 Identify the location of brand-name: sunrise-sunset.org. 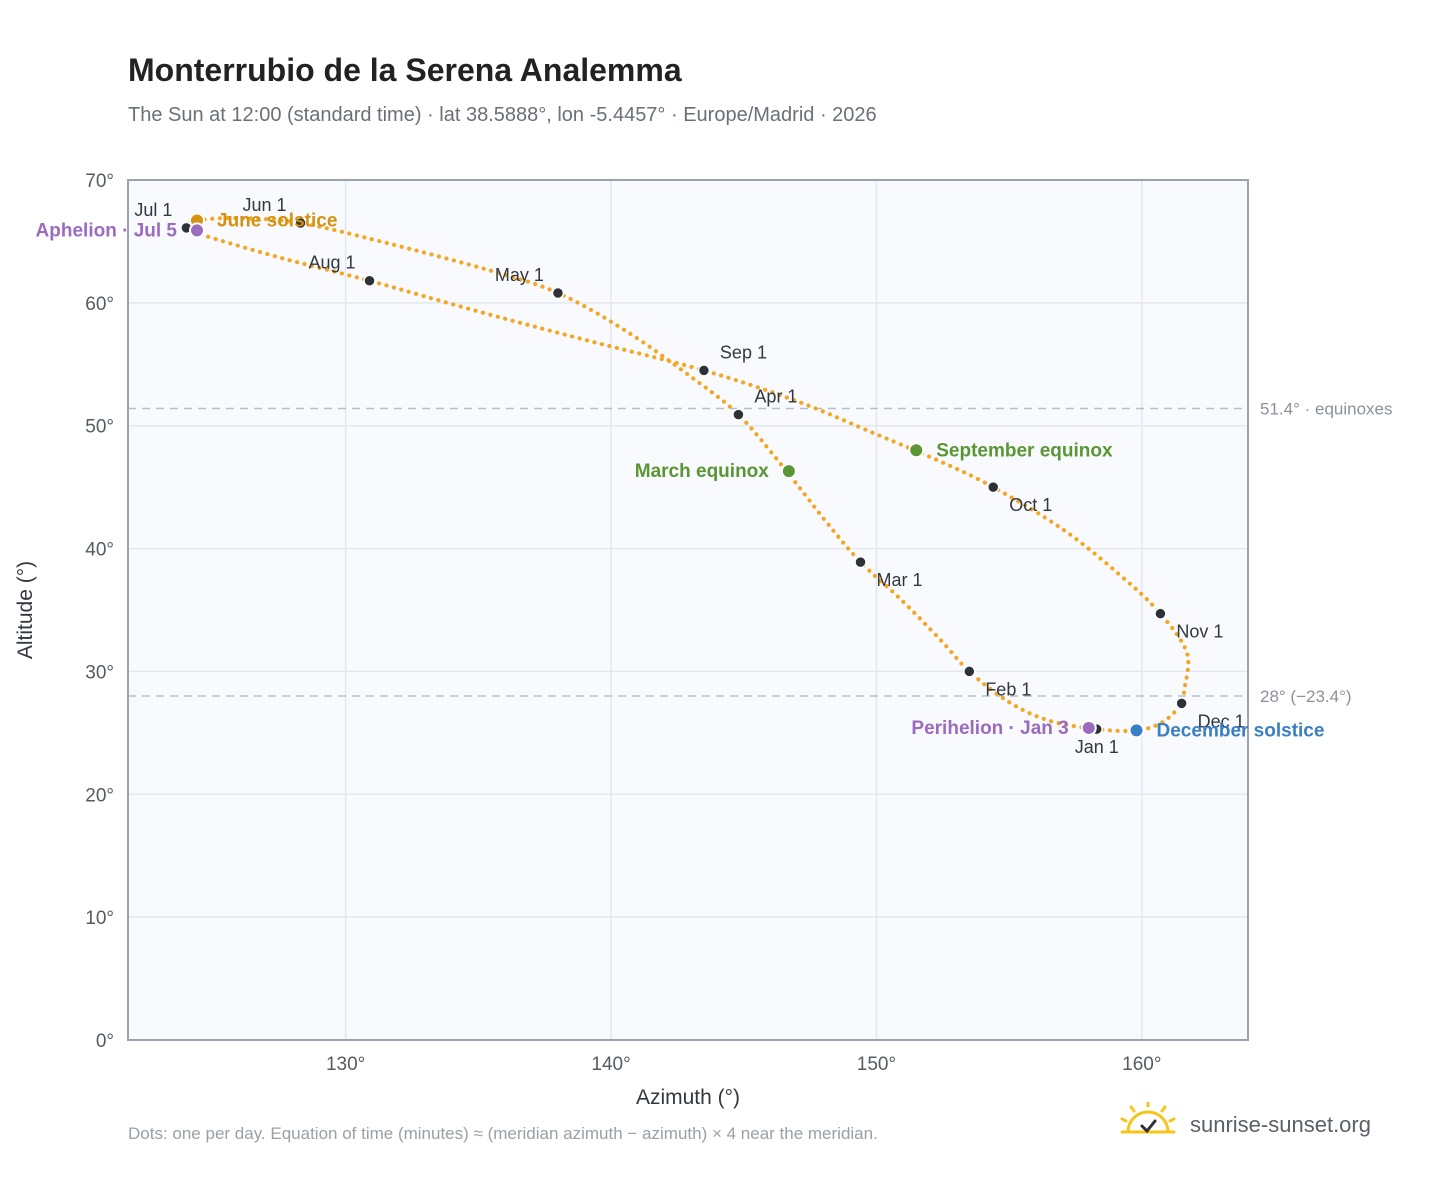
(1280, 1124).